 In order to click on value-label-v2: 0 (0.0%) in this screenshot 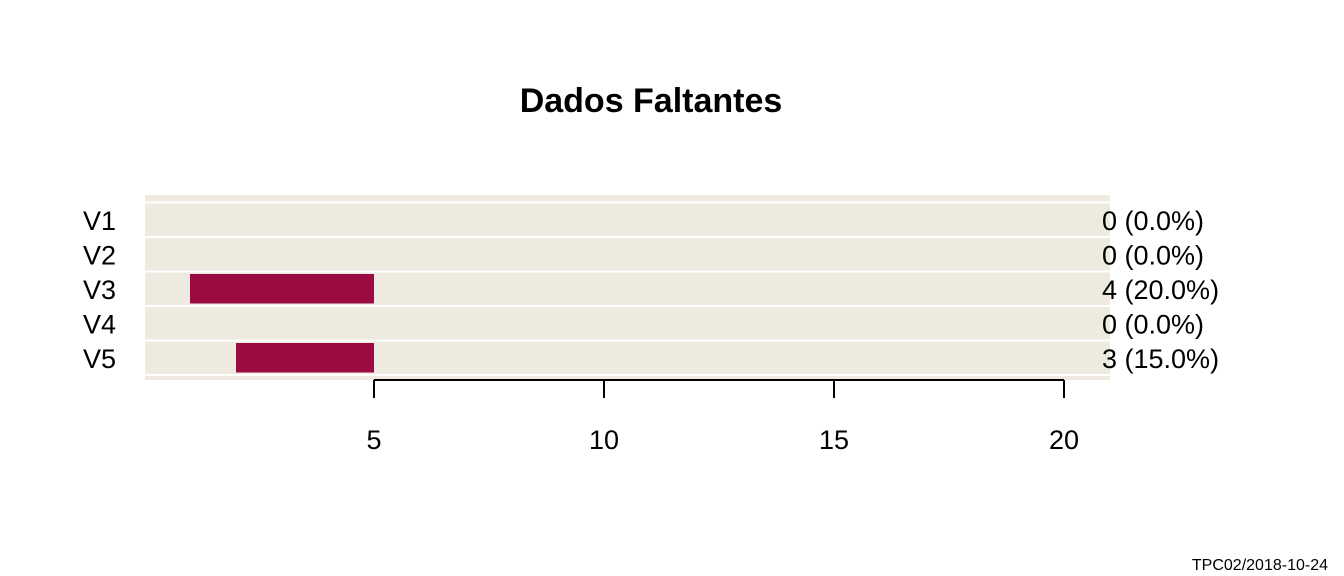, I will do `click(1153, 255)`.